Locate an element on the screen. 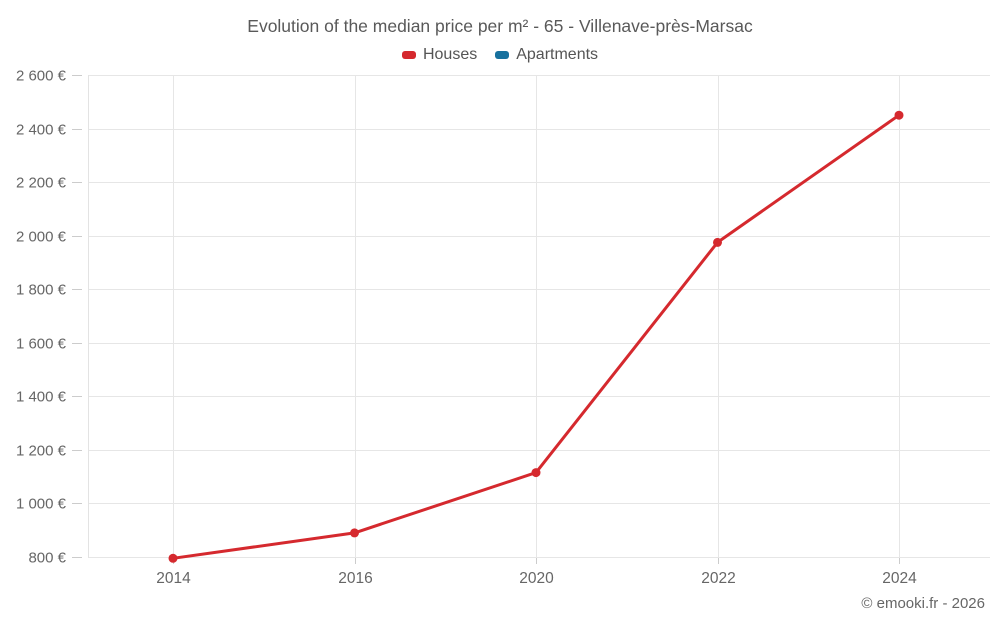 The height and width of the screenshot is (625, 1000). y-axis-label: 800 € is located at coordinates (47, 558).